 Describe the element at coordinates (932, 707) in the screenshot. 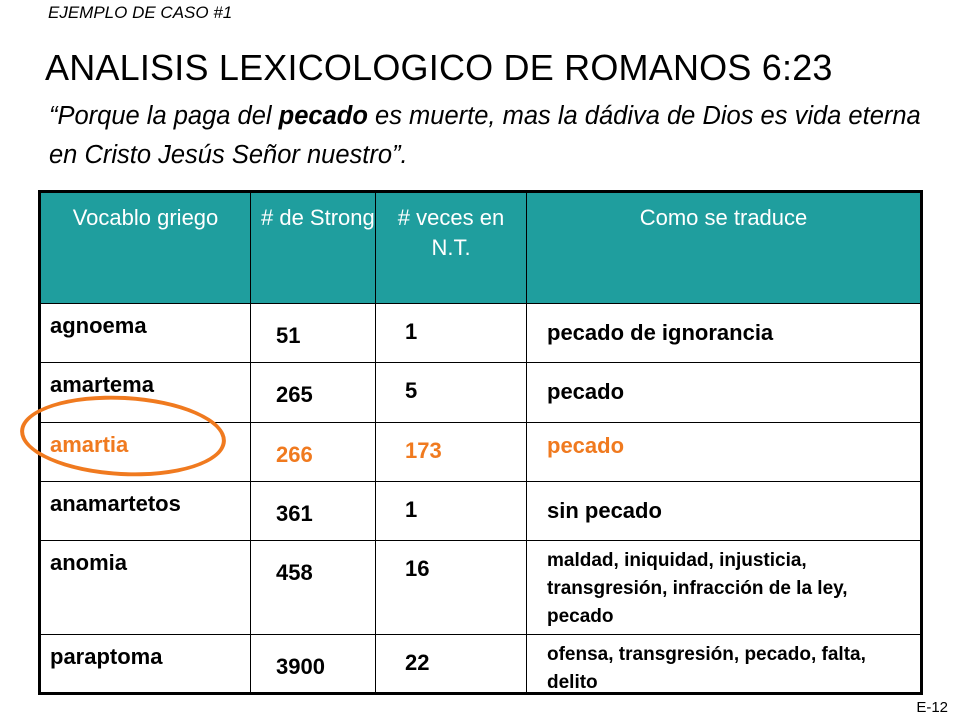

I see `page-code: E-12` at that location.